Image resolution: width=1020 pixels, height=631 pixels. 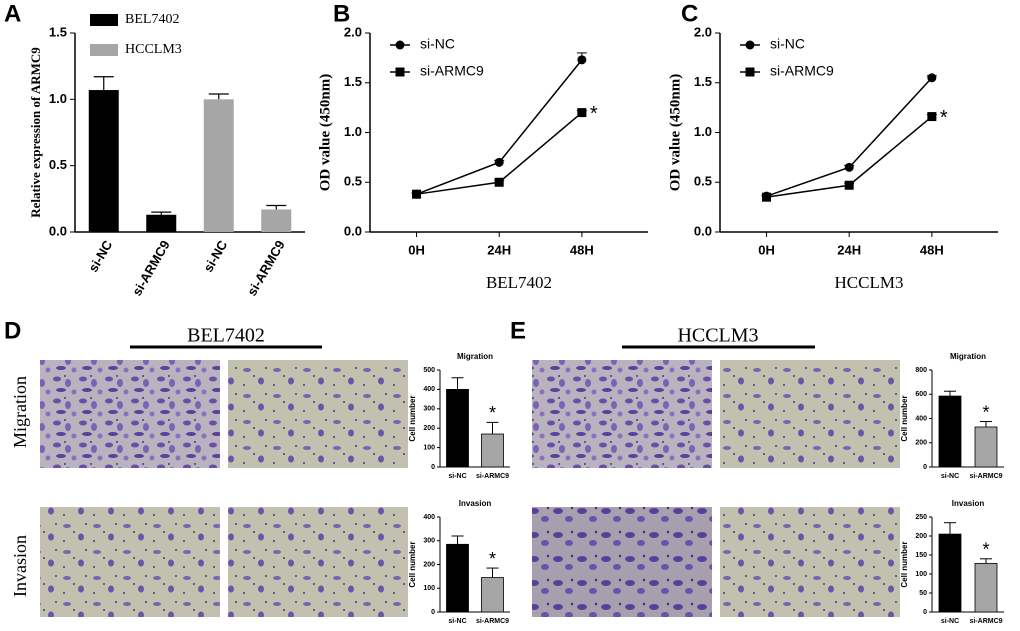 What do you see at coordinates (429, 541) in the screenshot?
I see `y-tick-label: 300` at bounding box center [429, 541].